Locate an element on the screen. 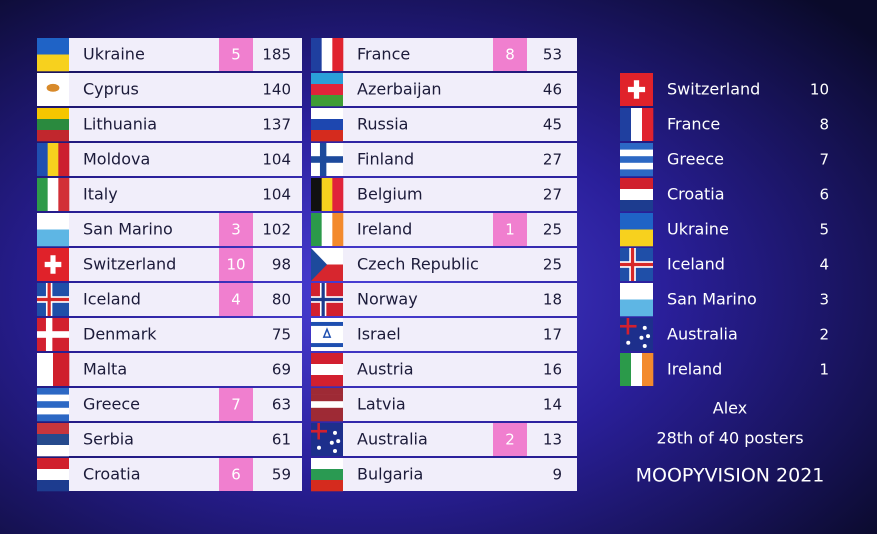 This screenshot has width=877, height=534. country-name: Cyprus is located at coordinates (111, 89).